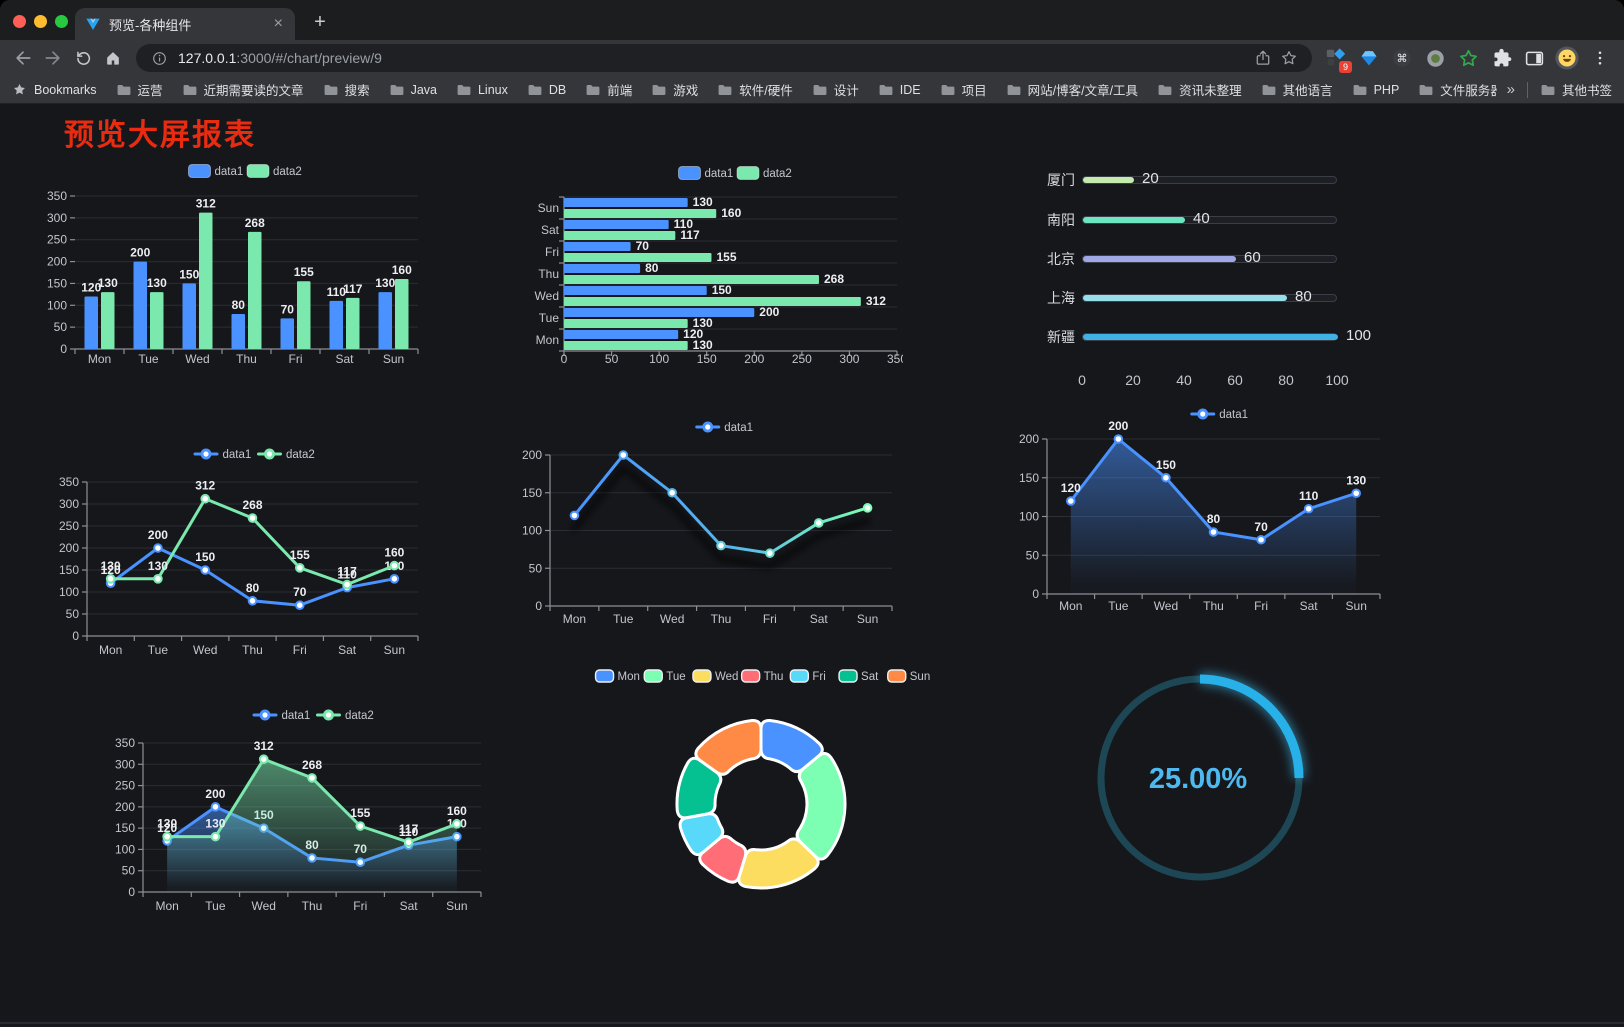  I want to click on url-bar: 127.0.0.1:3000/#/chart/preview/9, so click(724, 58).